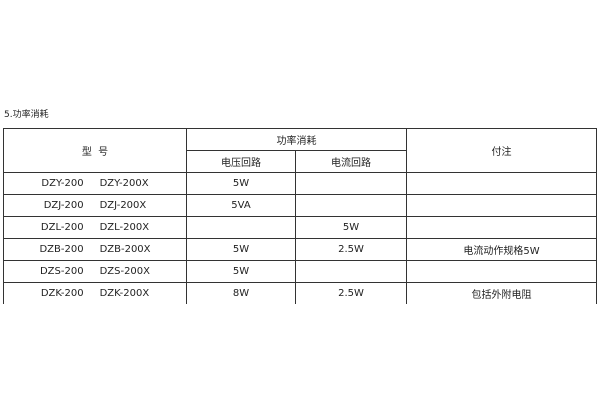  Describe the element at coordinates (95, 271) in the screenshot. I see `model-cell: DZS-200 DZS-200X` at that location.